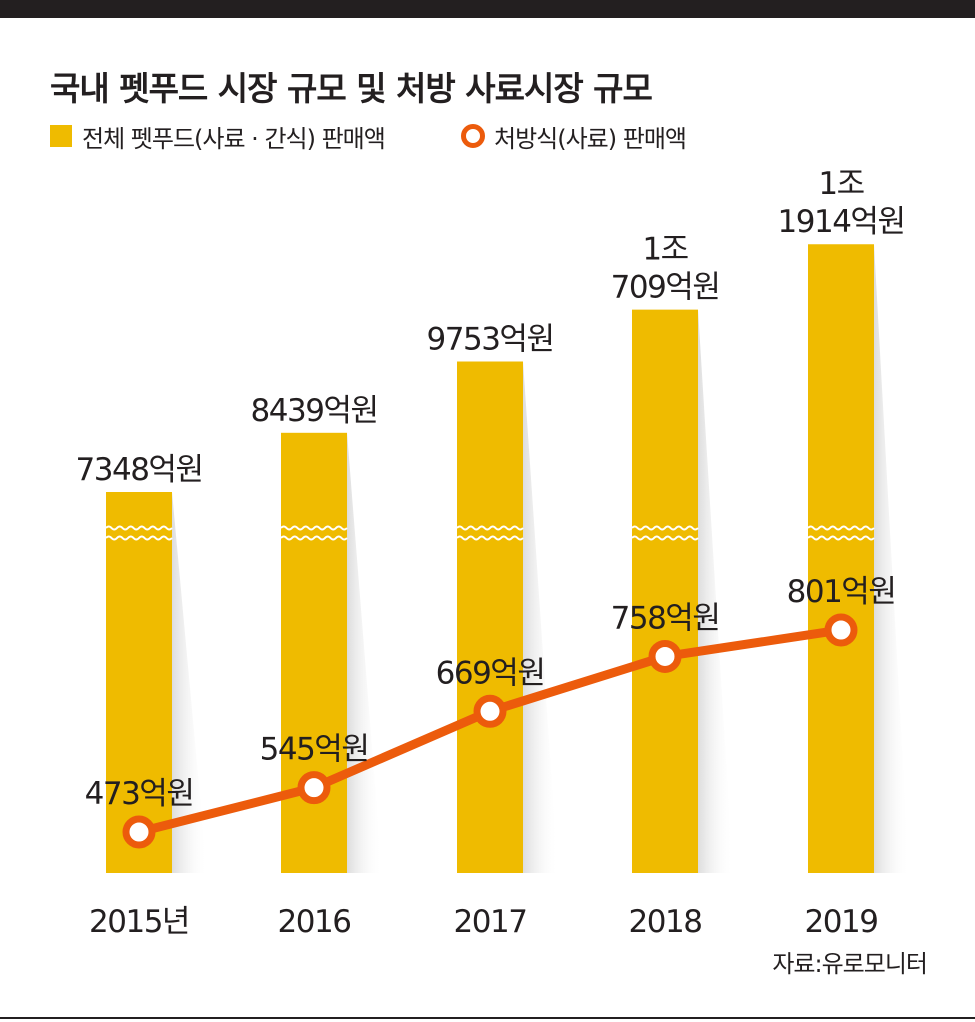 The image size is (975, 1022). Describe the element at coordinates (665, 288) in the screenshot. I see `bar-value-label: 709억원` at that location.